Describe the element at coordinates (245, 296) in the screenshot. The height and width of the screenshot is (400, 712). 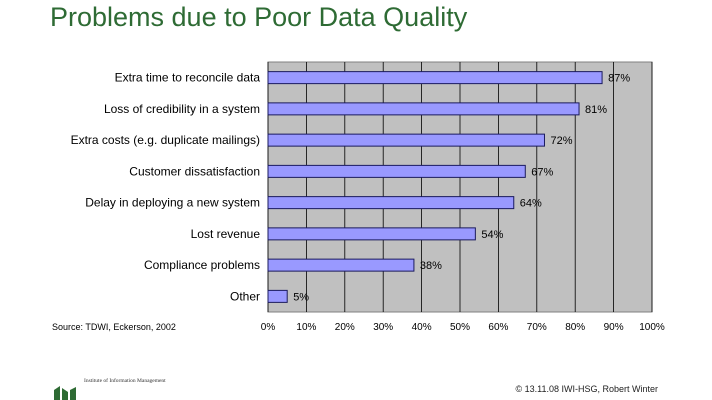
I see `category-label: Other` at that location.